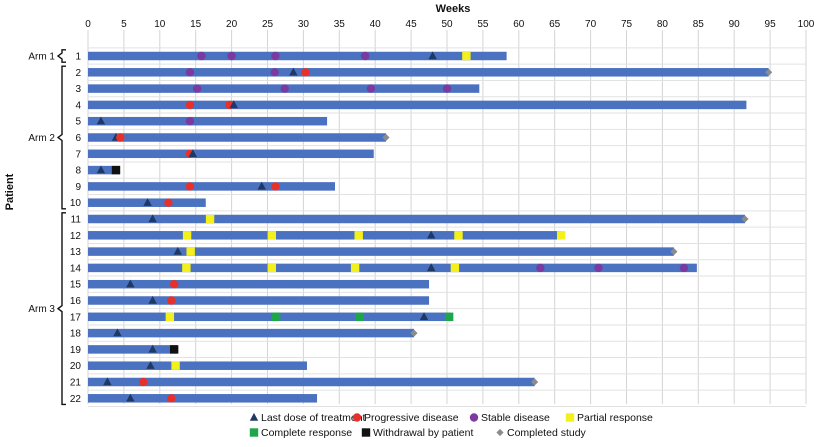 The width and height of the screenshot is (824, 447). What do you see at coordinates (474, 417) in the screenshot?
I see `legend-stable-marker` at bounding box center [474, 417].